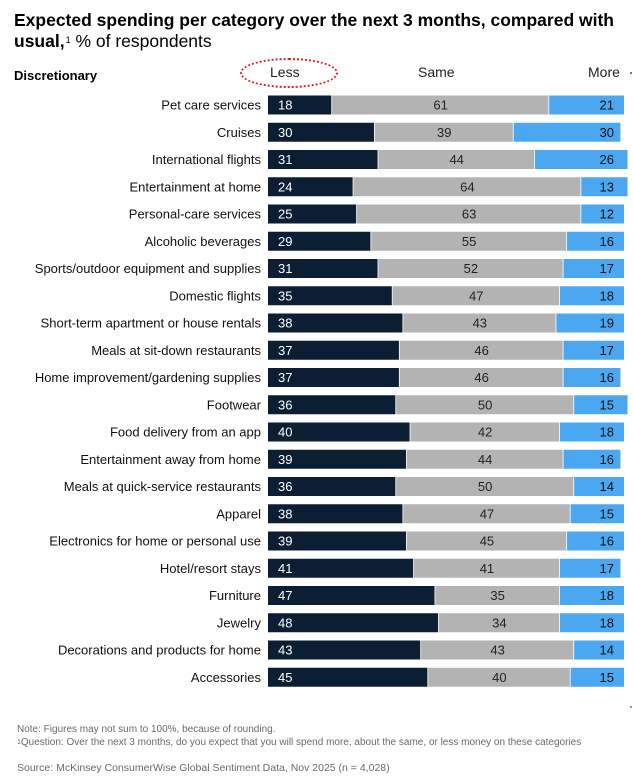  What do you see at coordinates (419, 132) in the screenshot?
I see `bar-row: Cruises 30 39 30` at bounding box center [419, 132].